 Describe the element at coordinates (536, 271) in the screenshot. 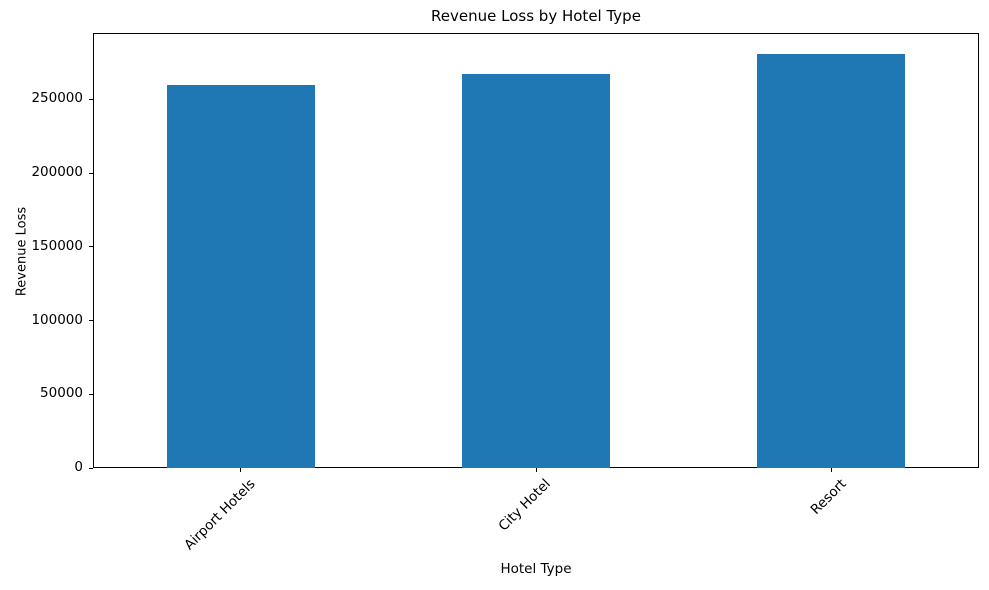

I see `bar-city-hotel` at that location.